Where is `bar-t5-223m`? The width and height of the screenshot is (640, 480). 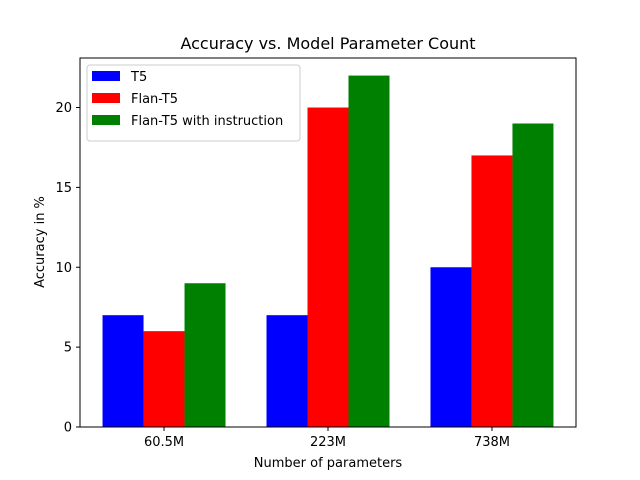
bar-t5-223m is located at coordinates (287, 371).